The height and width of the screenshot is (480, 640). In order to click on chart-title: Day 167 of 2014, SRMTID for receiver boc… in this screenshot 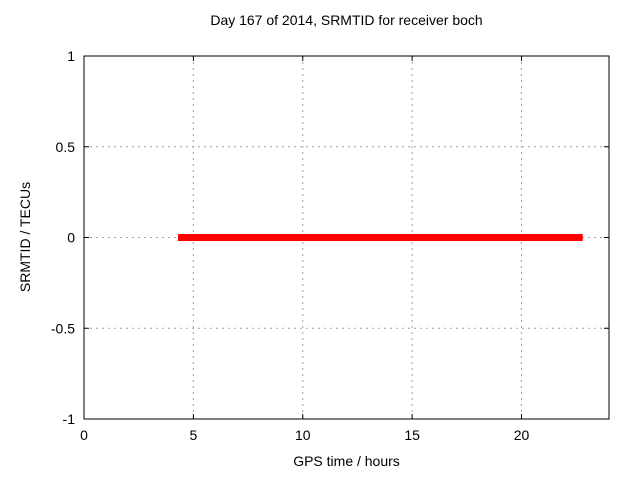, I will do `click(346, 20)`.